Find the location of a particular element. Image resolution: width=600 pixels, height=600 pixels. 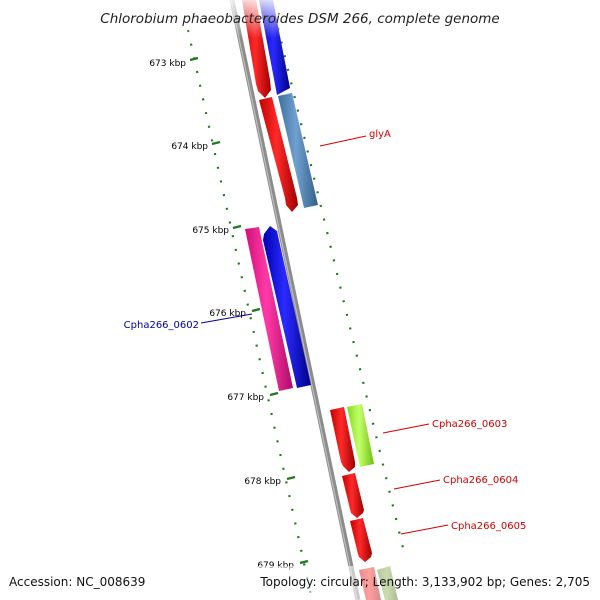

tick-label: 674 kbp is located at coordinates (189, 147).